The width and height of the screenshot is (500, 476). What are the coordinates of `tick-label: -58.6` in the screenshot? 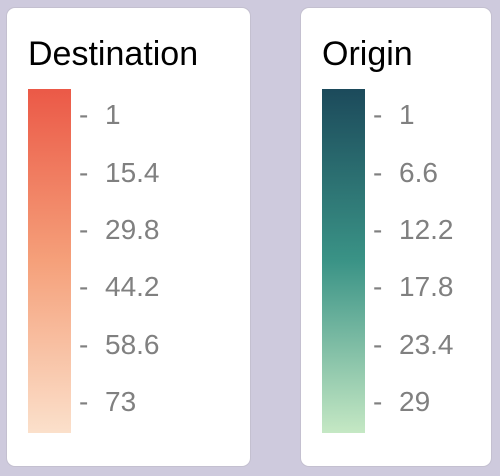 It's located at (119, 345).